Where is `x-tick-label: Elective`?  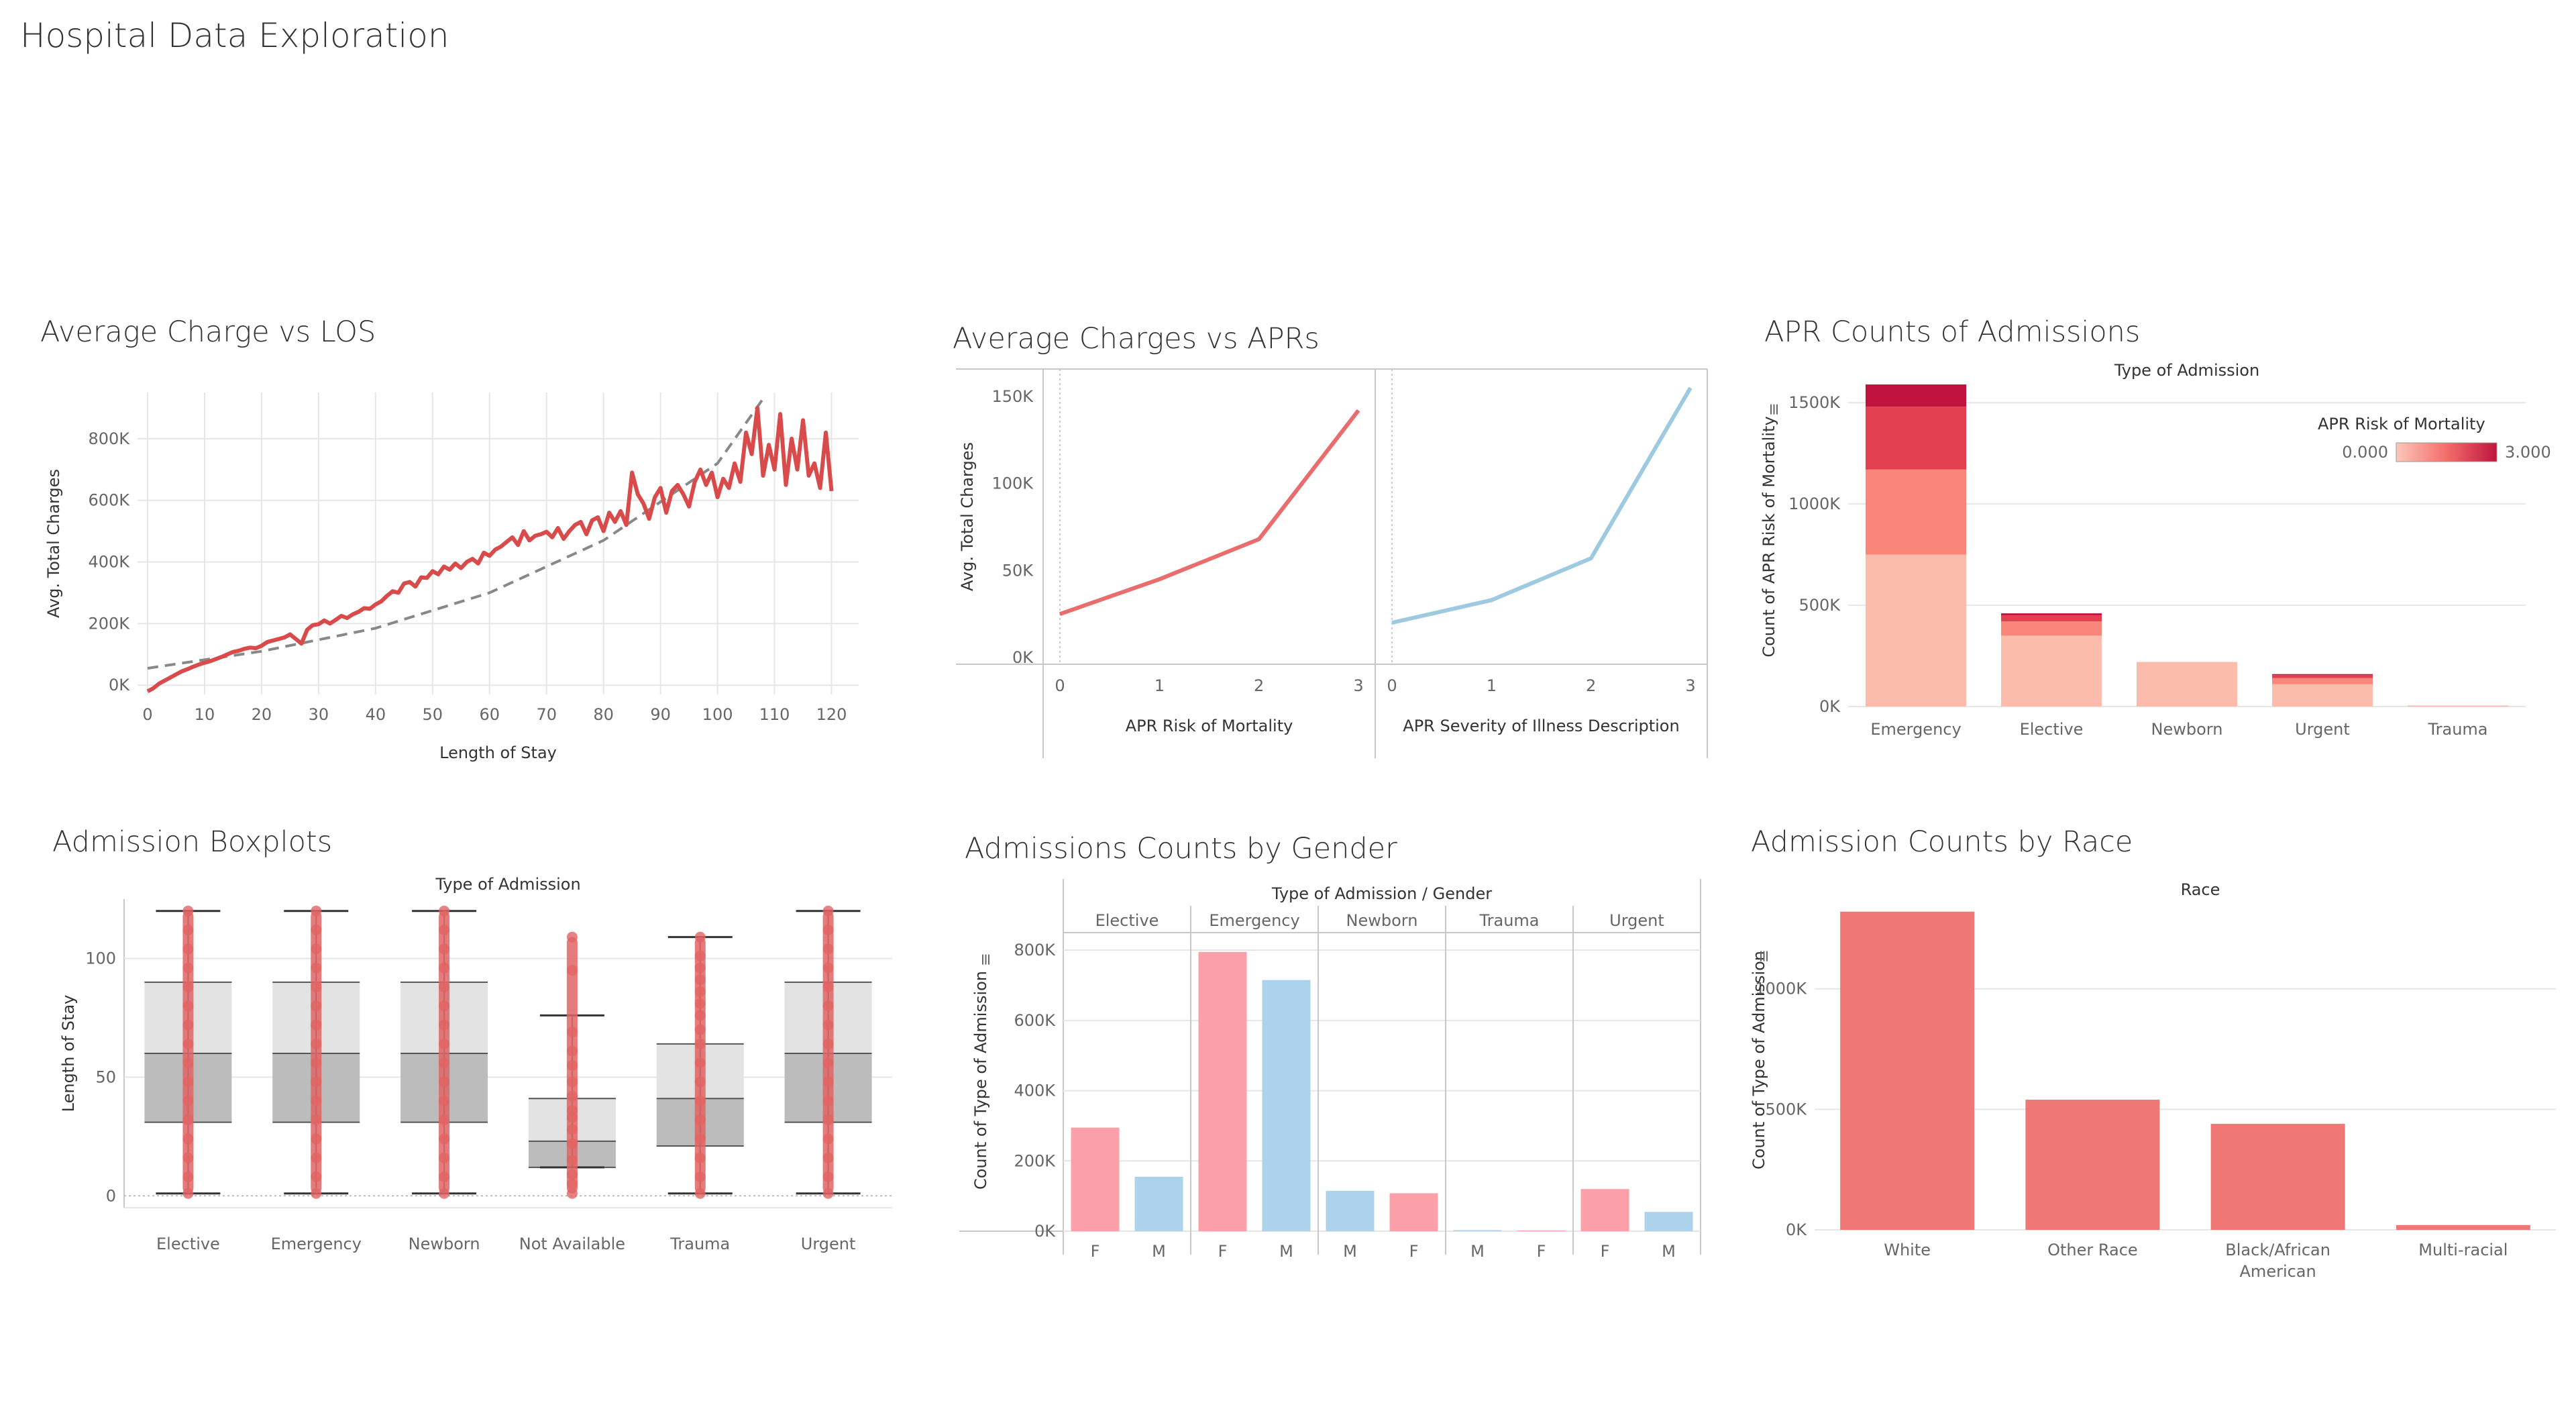 x-tick-label: Elective is located at coordinates (188, 1244).